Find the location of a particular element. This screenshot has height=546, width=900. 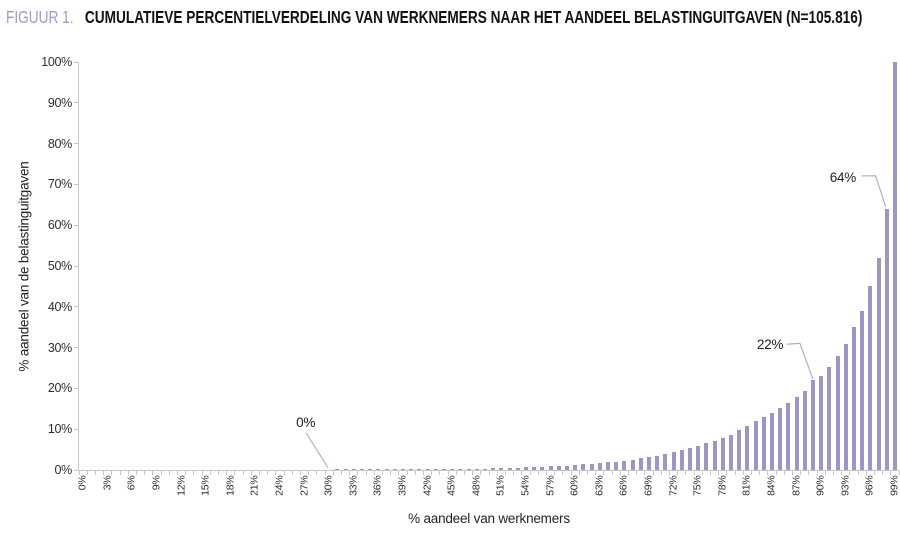

x-tick-label: 96% is located at coordinates (869, 485).